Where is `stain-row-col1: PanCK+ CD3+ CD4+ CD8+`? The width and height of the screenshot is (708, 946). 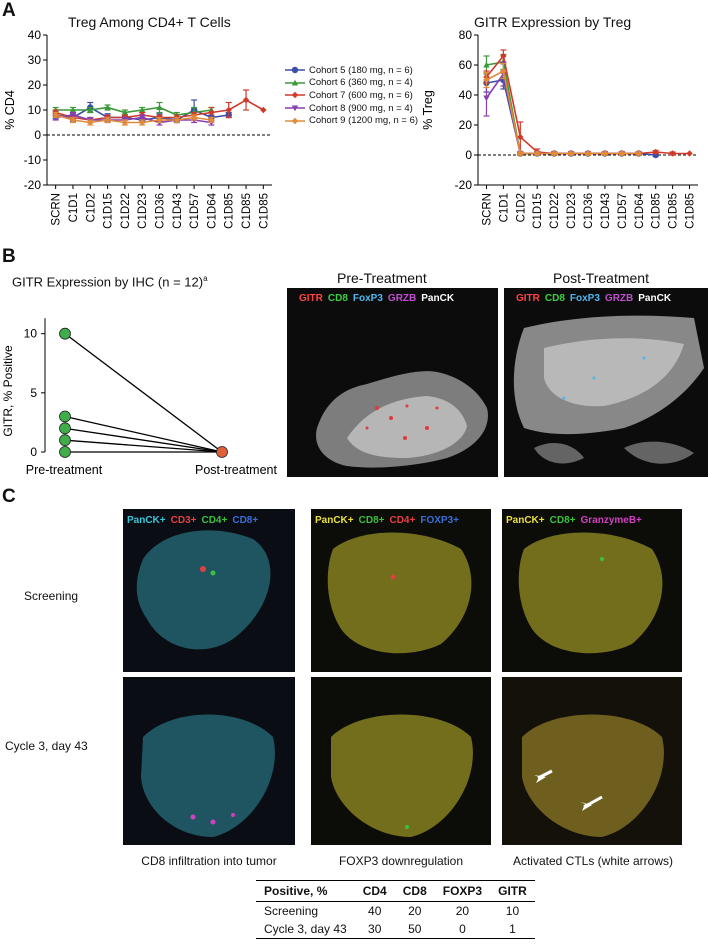 stain-row-col1: PanCK+ CD3+ CD4+ CD8+ is located at coordinates (195, 520).